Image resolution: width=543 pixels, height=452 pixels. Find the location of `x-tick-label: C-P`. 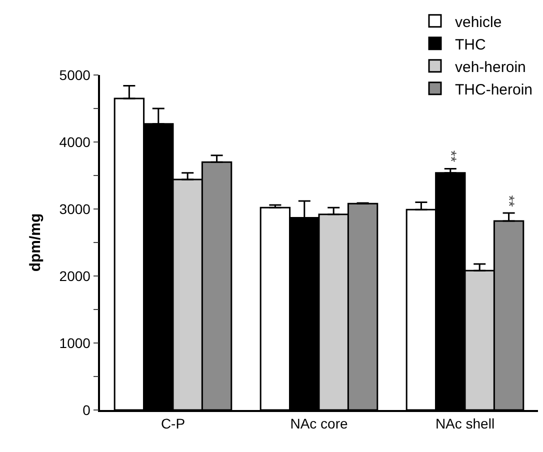

x-tick-label: C-P is located at coordinates (173, 424).